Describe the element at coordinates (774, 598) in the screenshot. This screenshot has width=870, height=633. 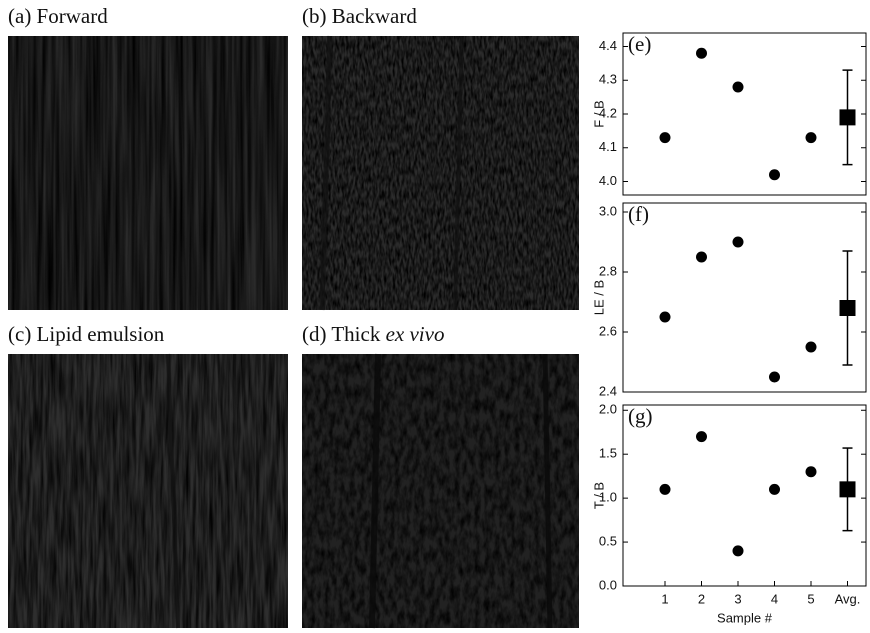
I see `x-tick-label: 4` at that location.